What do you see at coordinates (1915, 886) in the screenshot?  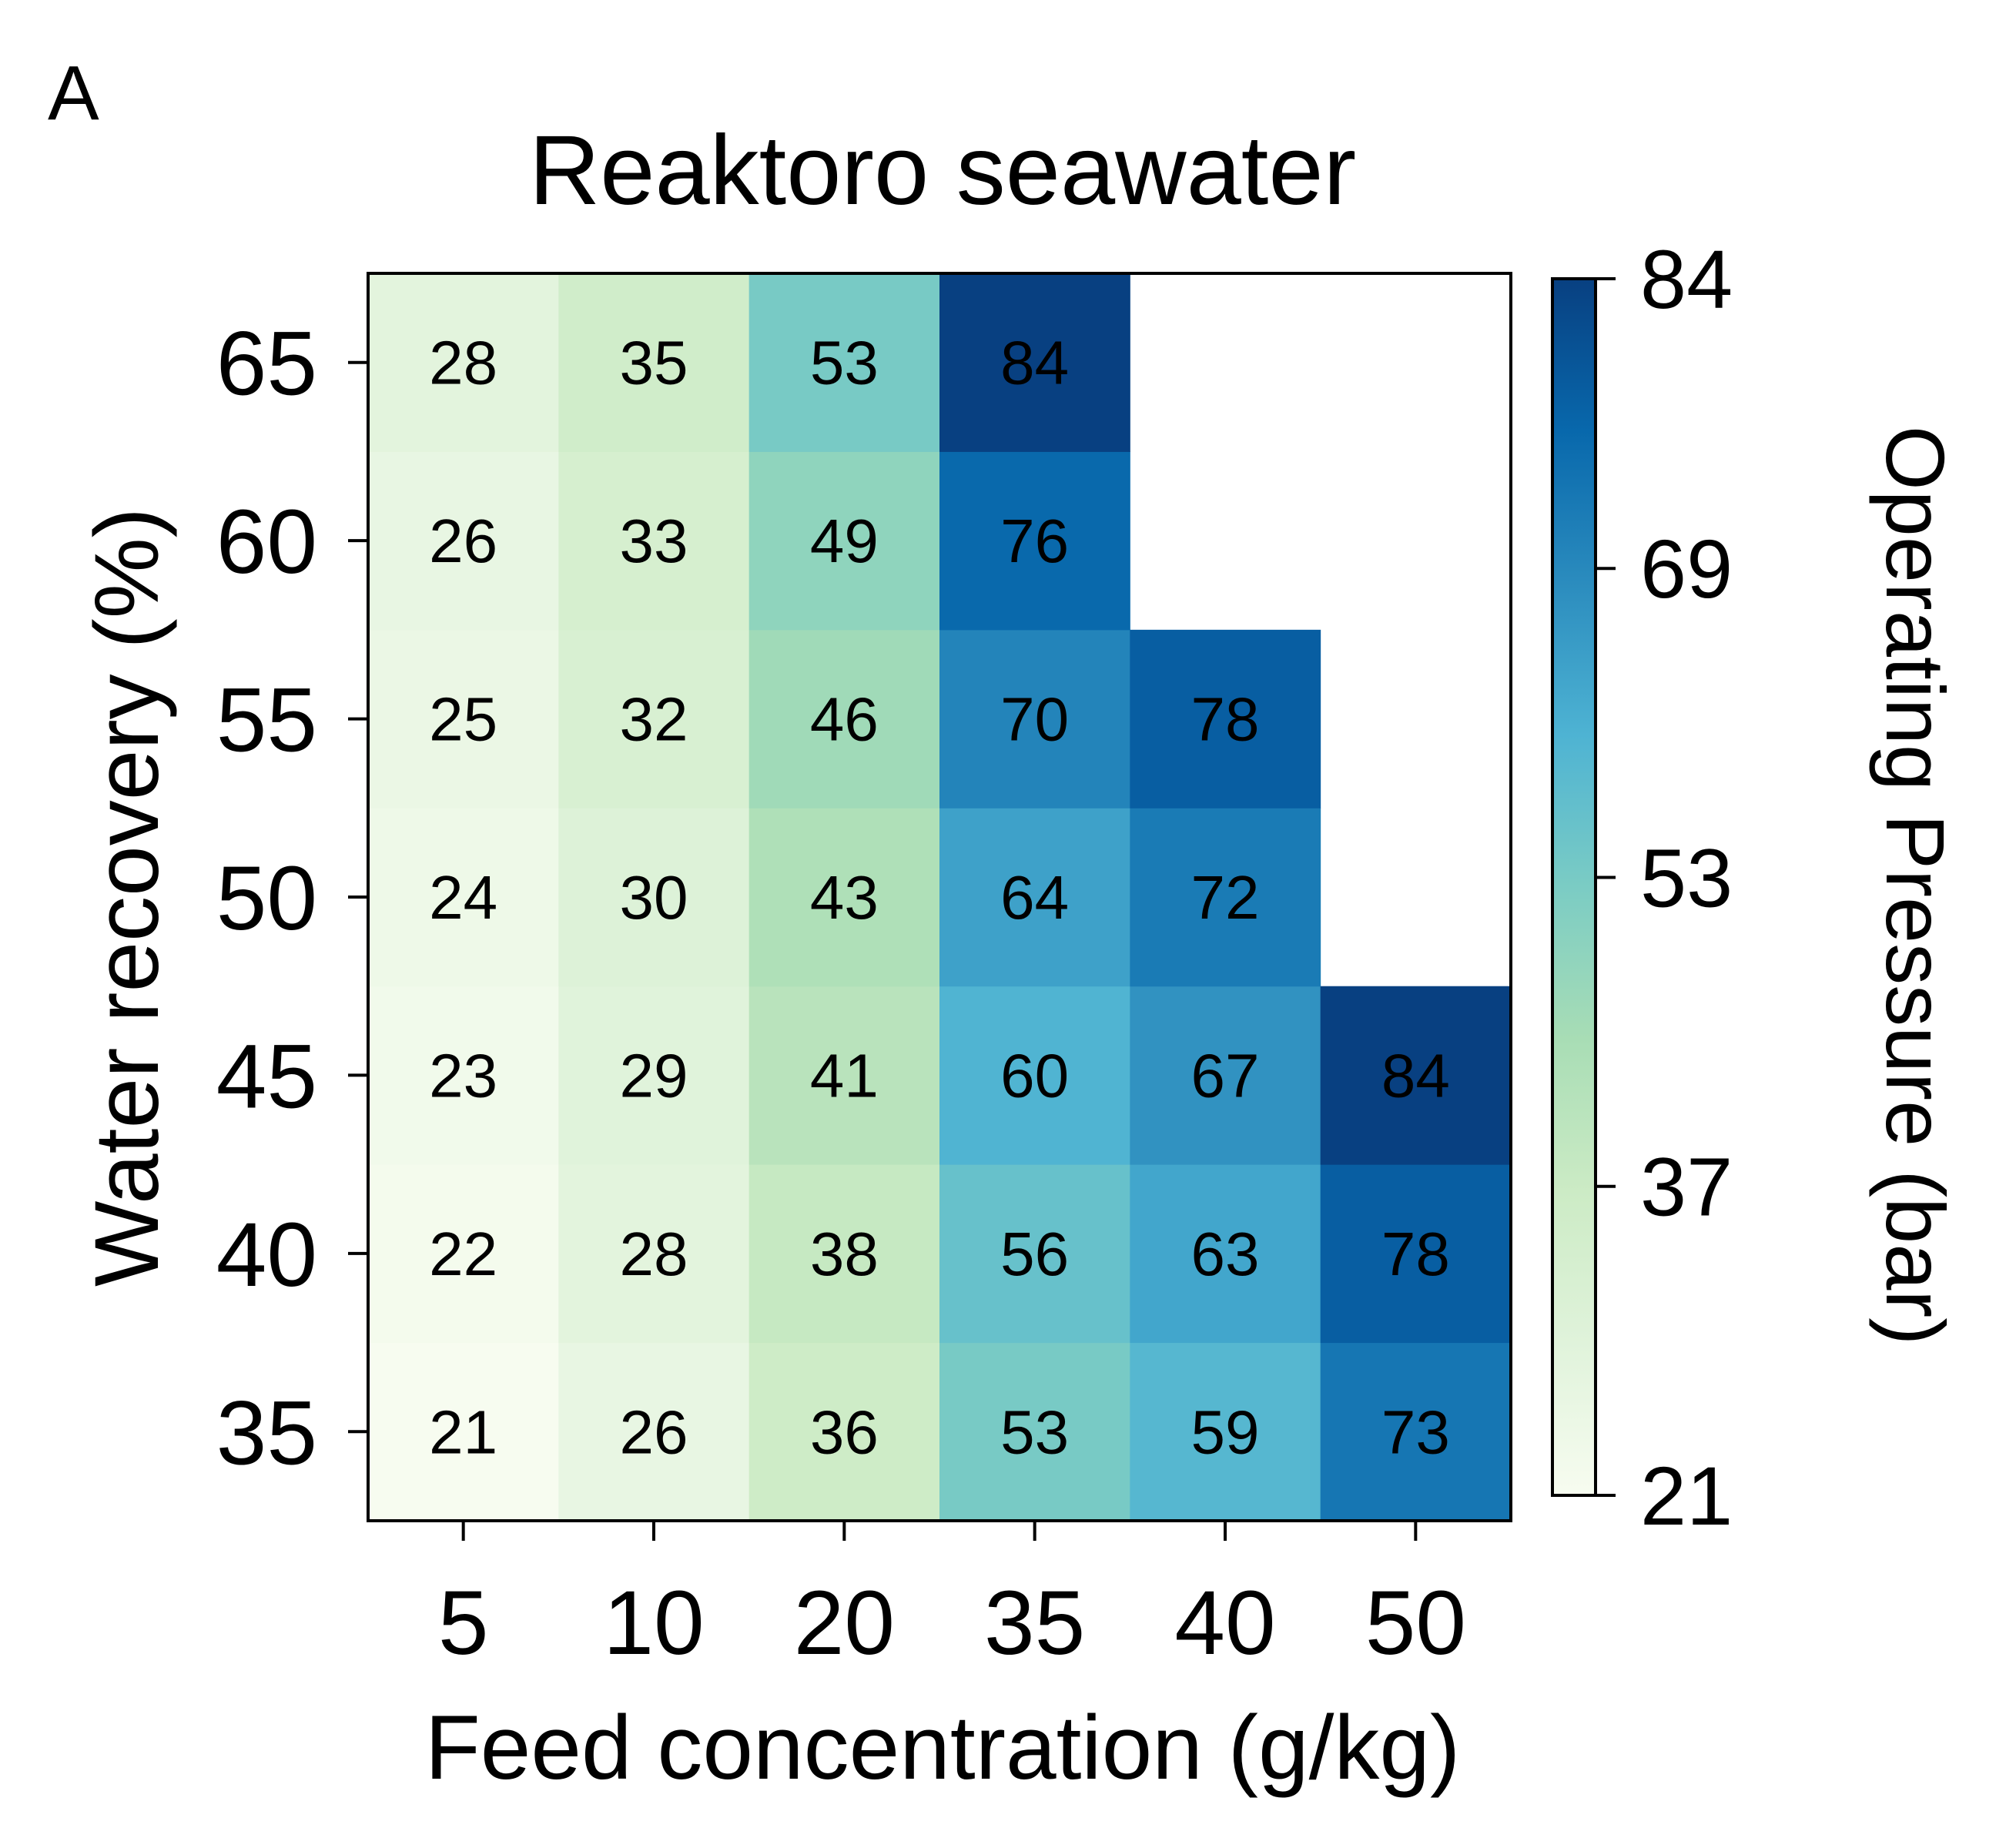 I see `colorbar-label: Operating Pressure (bar)` at bounding box center [1915, 886].